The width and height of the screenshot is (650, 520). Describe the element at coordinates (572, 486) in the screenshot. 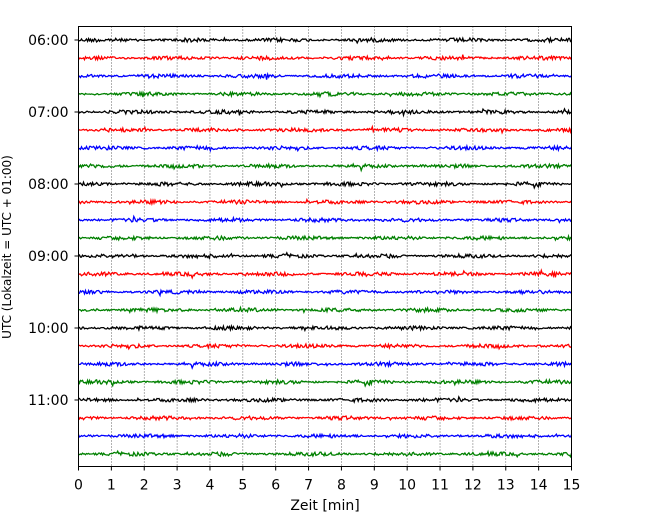

I see `x-tick-label: 15` at that location.